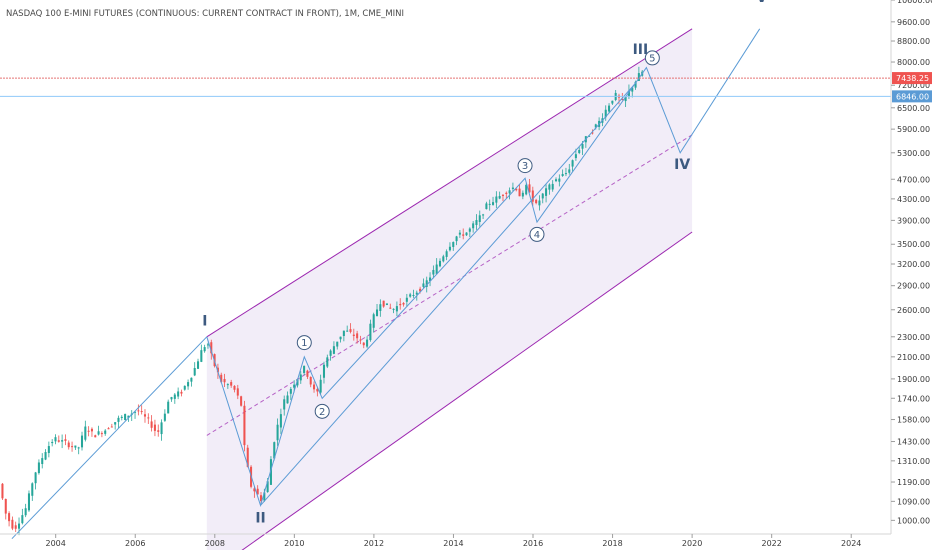  What do you see at coordinates (260, 519) in the screenshot?
I see `wave-label-major: II` at bounding box center [260, 519].